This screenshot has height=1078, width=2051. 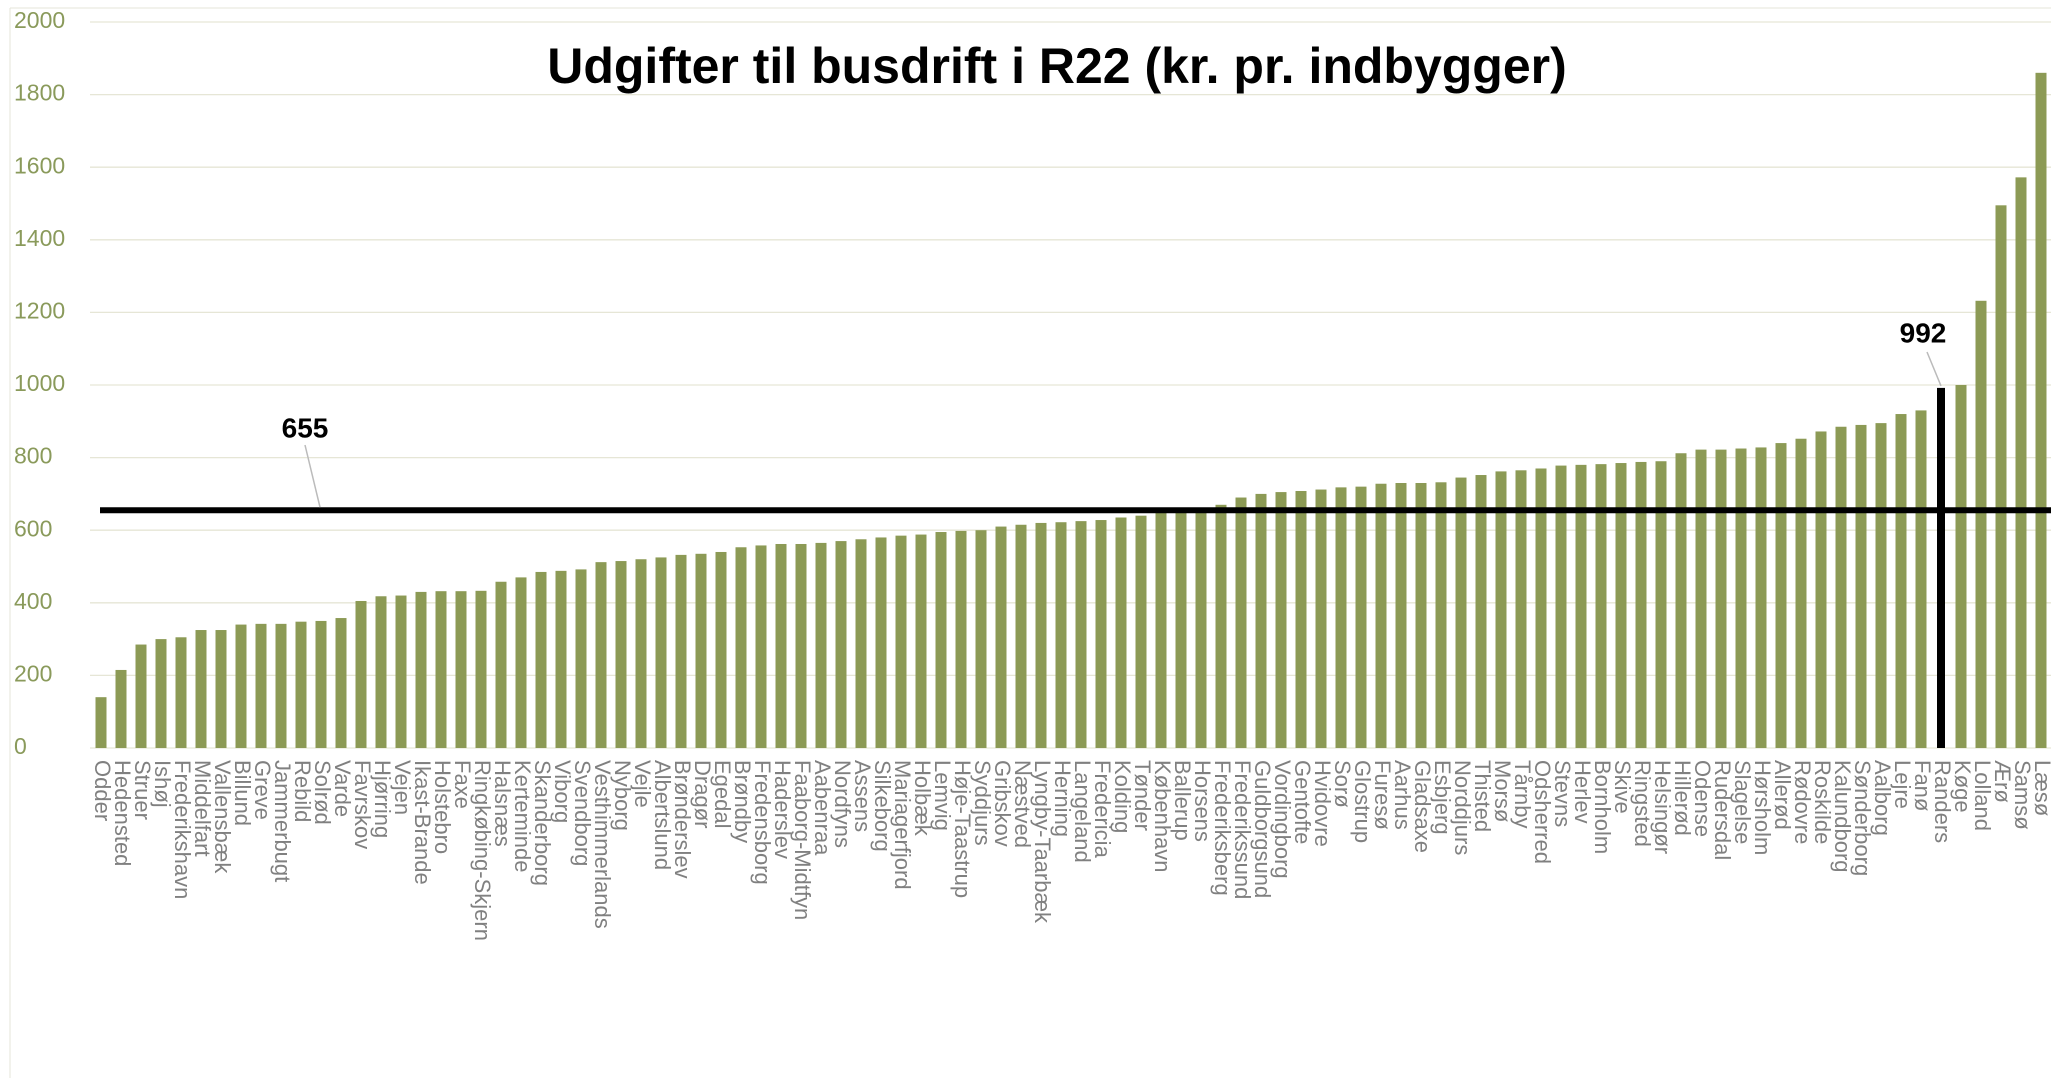 I want to click on x-tick-label: Ishøj, so click(x=162, y=784).